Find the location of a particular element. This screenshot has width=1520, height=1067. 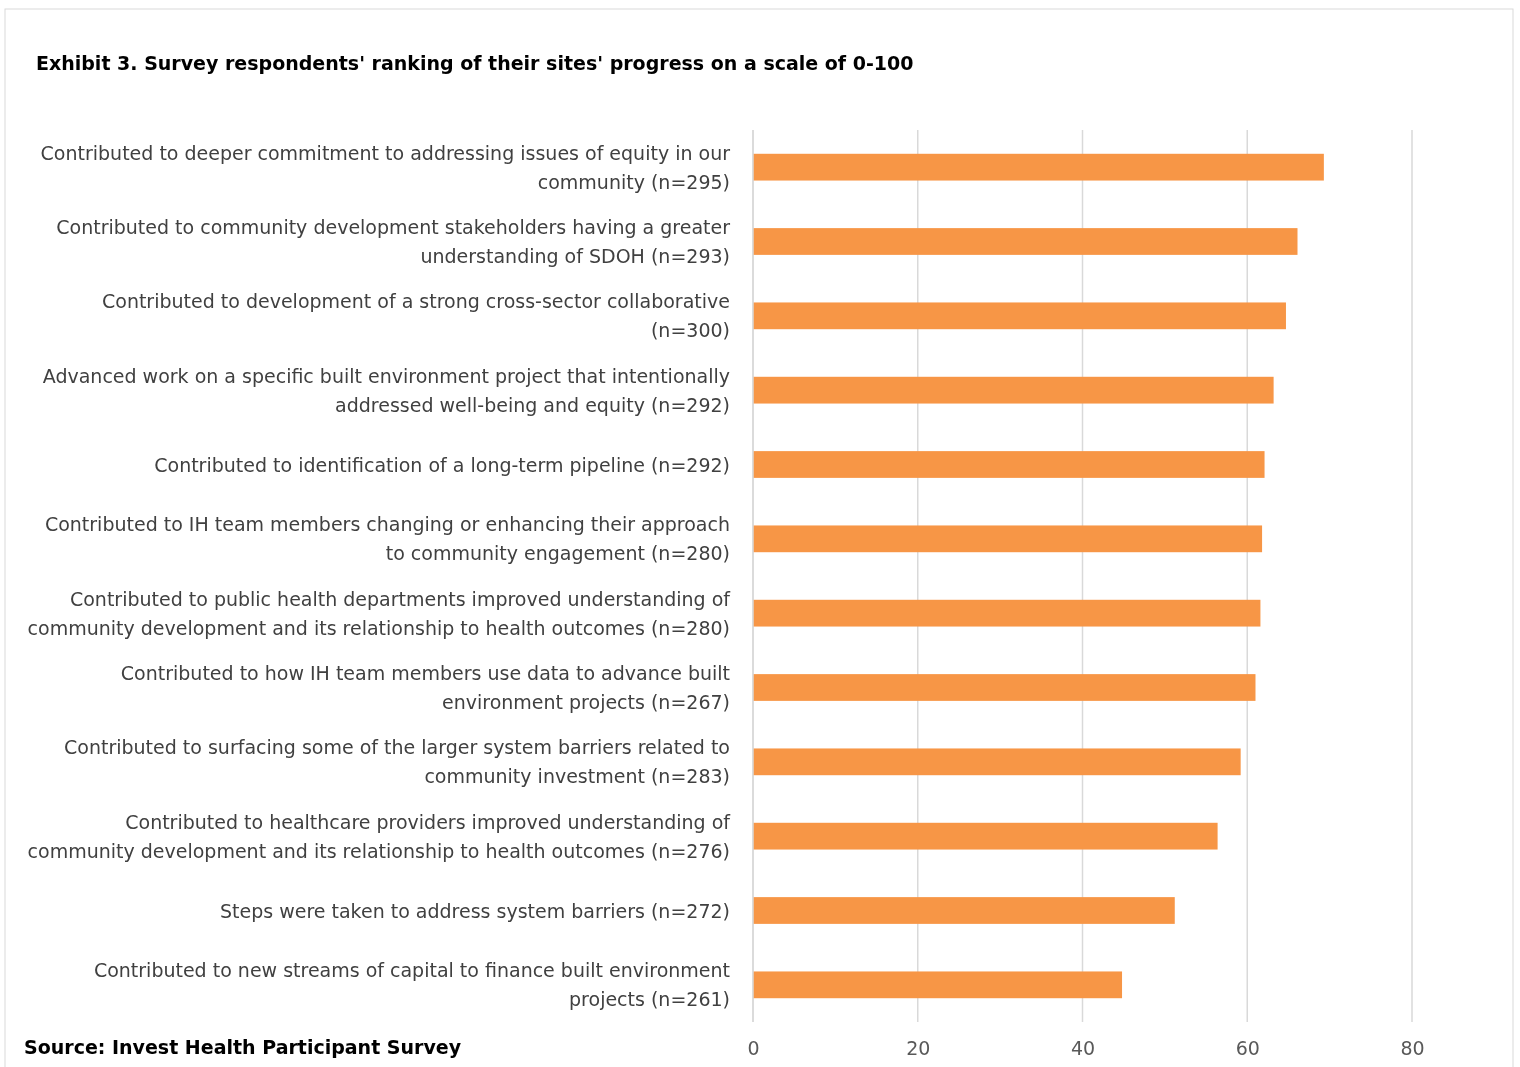

y-tick-label: Contributed to identification of a long-term pipeline (n=292) is located at coordinates (442, 464).